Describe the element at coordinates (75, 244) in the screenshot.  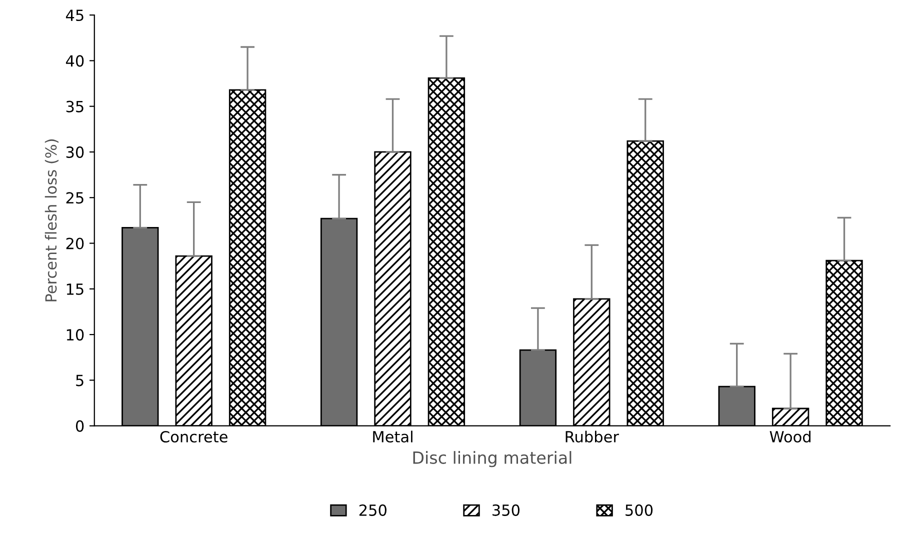
I see `y-tick-label: 20` at that location.